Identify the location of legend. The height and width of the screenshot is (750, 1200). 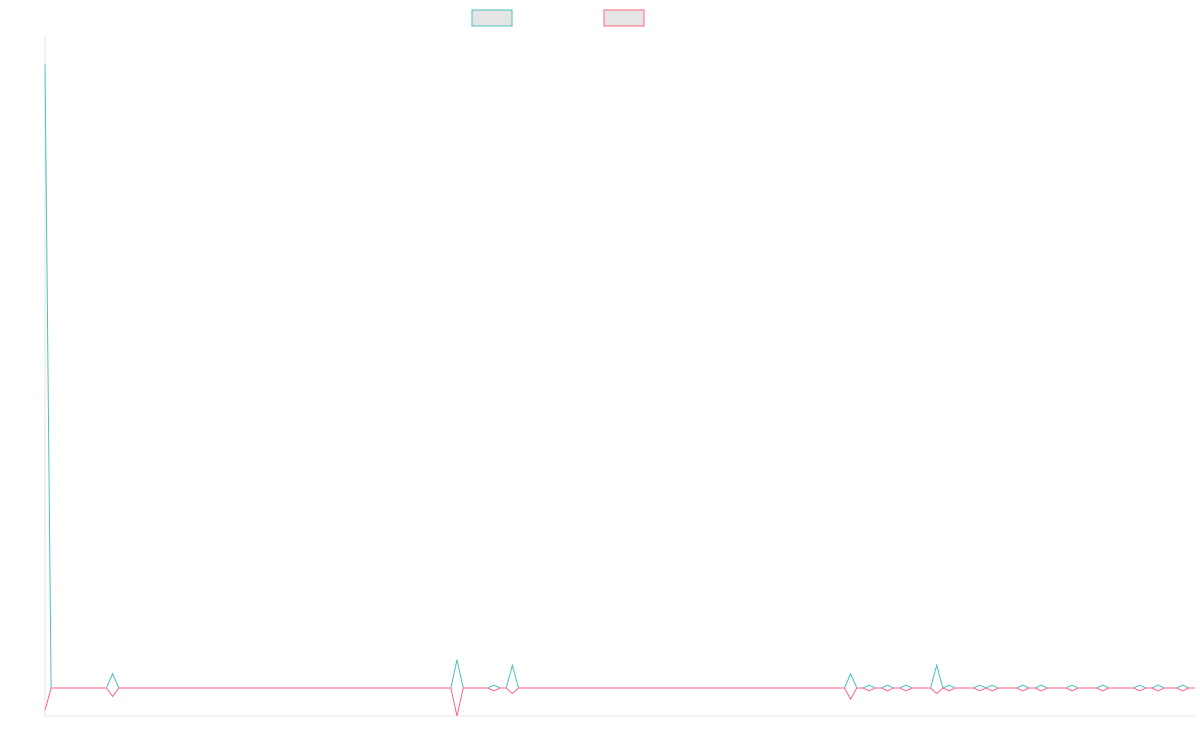
(558, 18).